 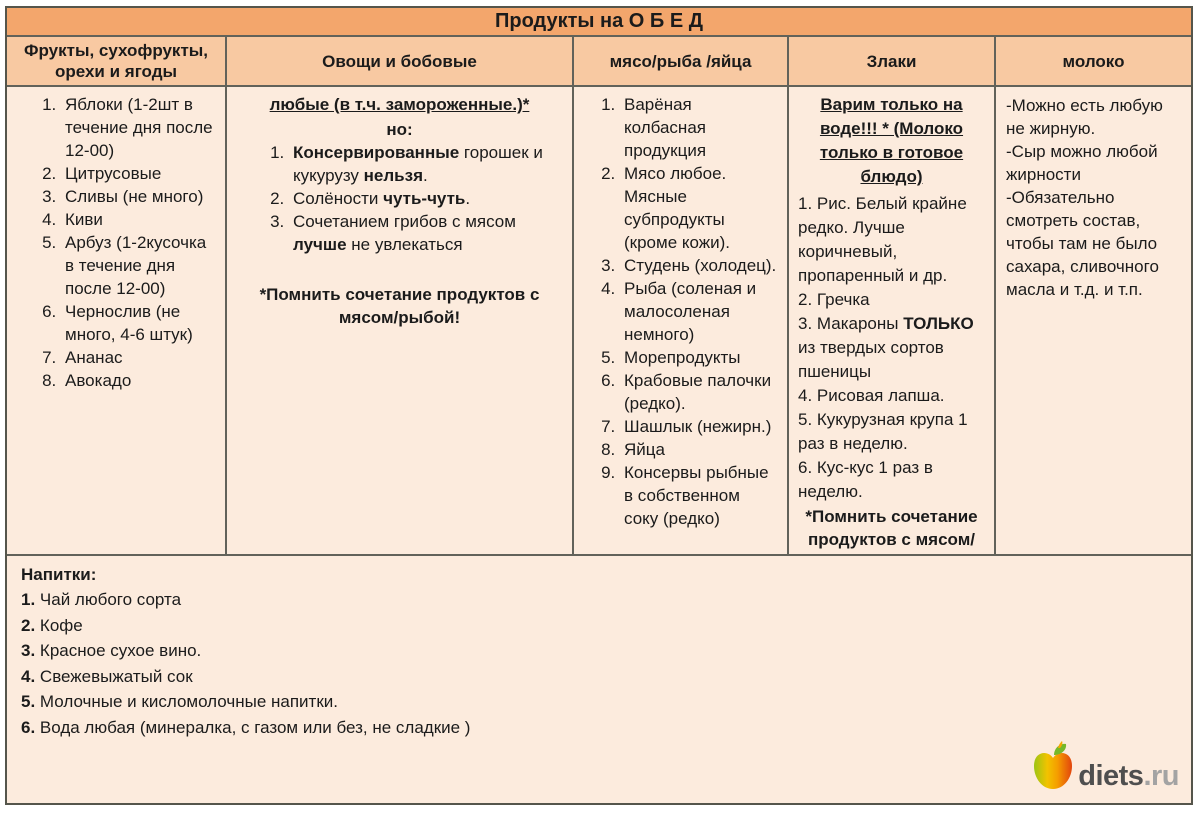 I want to click on drinks-heading: Напитки:, so click(x=59, y=574).